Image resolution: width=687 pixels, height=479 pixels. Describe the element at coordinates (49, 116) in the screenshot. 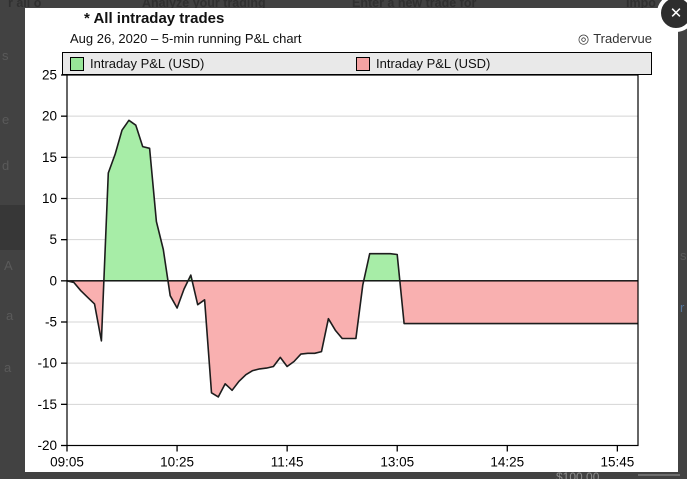

I see `y-tick-label: 20` at that location.